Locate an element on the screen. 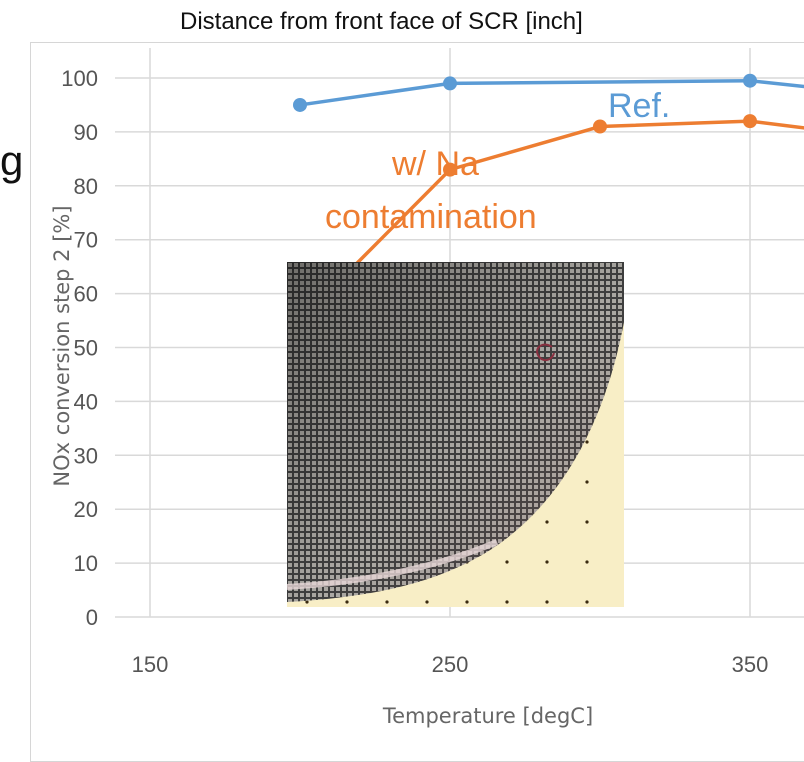 This screenshot has width=804, height=762. y-tick-label: 70 is located at coordinates (86, 240).